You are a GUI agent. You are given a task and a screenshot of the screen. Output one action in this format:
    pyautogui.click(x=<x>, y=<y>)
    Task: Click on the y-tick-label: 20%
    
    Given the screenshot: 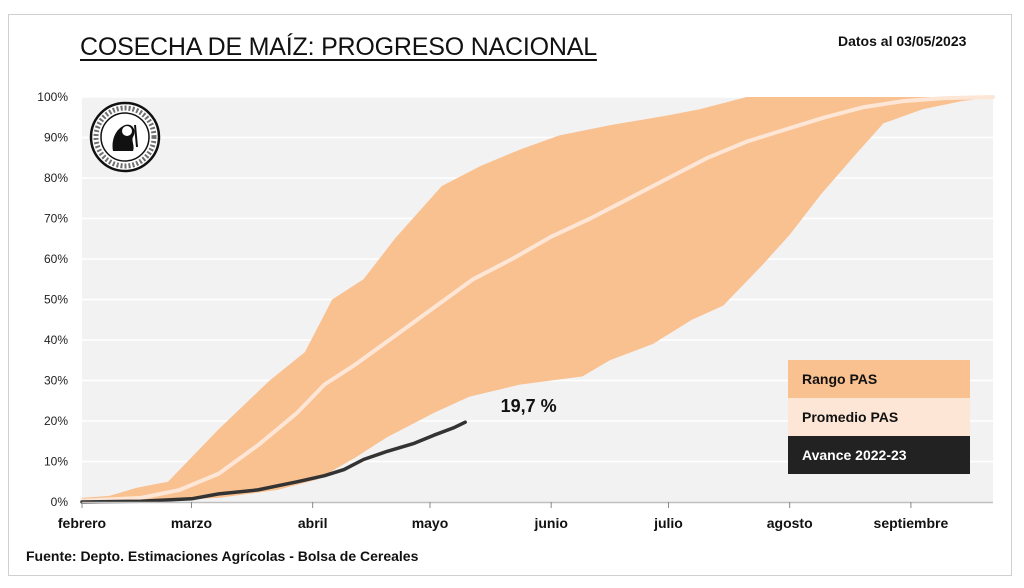 What is the action you would take?
    pyautogui.click(x=56, y=421)
    